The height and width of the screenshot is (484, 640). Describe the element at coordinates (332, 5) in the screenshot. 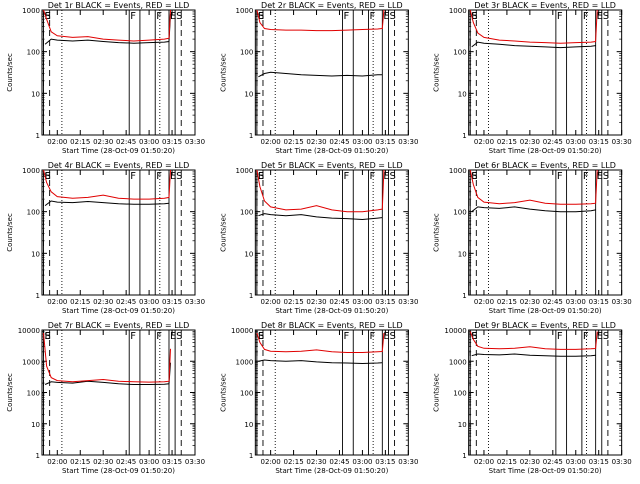

I see `chart-title: Det 2r BLACK = Events, RED = LLD` at that location.